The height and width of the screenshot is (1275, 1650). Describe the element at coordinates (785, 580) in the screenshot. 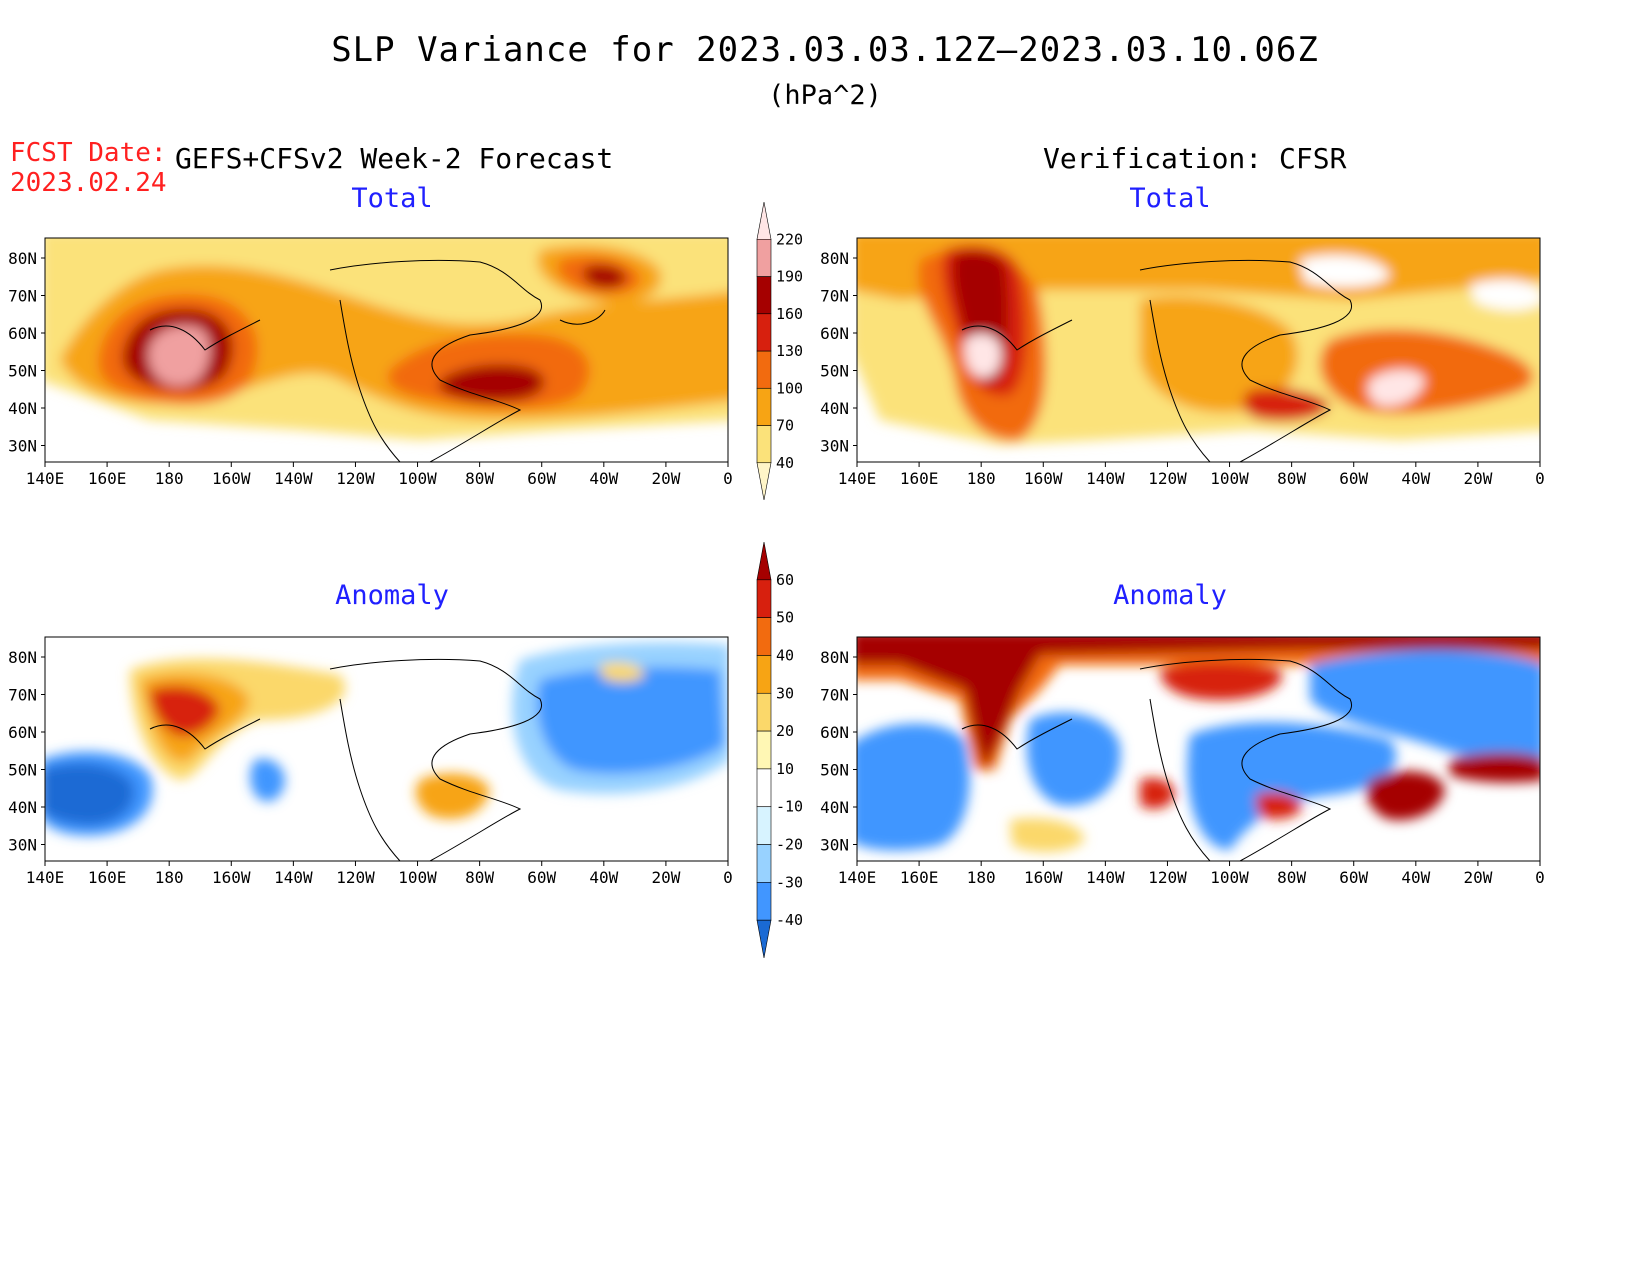

I see `colorbar-label: 60` at that location.